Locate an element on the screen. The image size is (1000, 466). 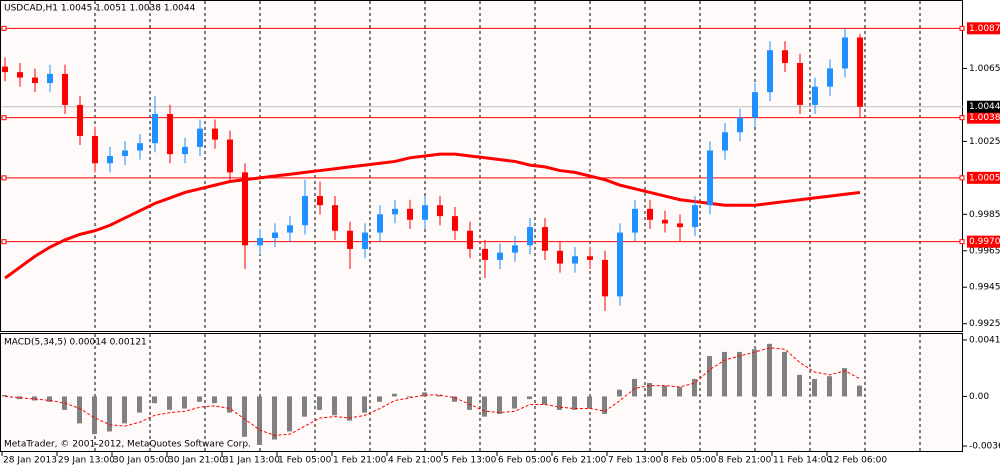
y-tick-label: 1.0025 is located at coordinates (984, 142).